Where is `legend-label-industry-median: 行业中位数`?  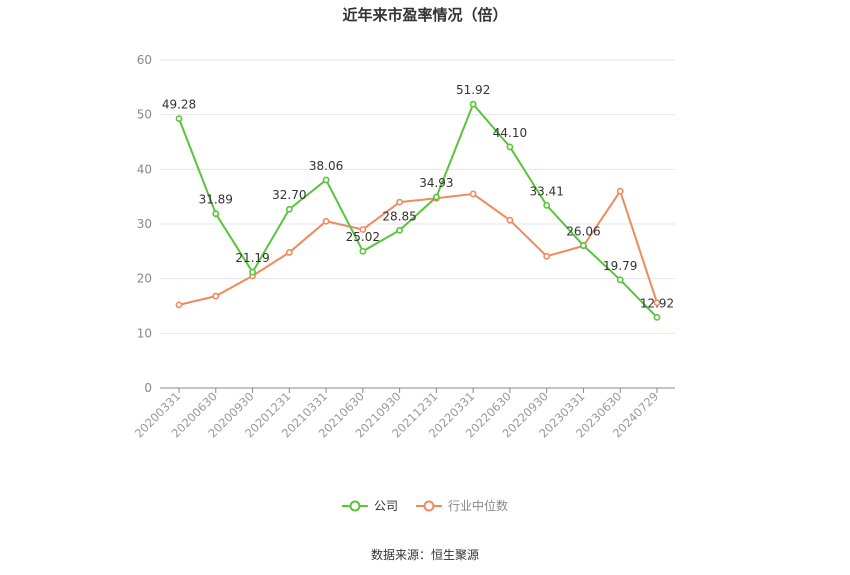
legend-label-industry-median: 行业中位数 is located at coordinates (478, 506).